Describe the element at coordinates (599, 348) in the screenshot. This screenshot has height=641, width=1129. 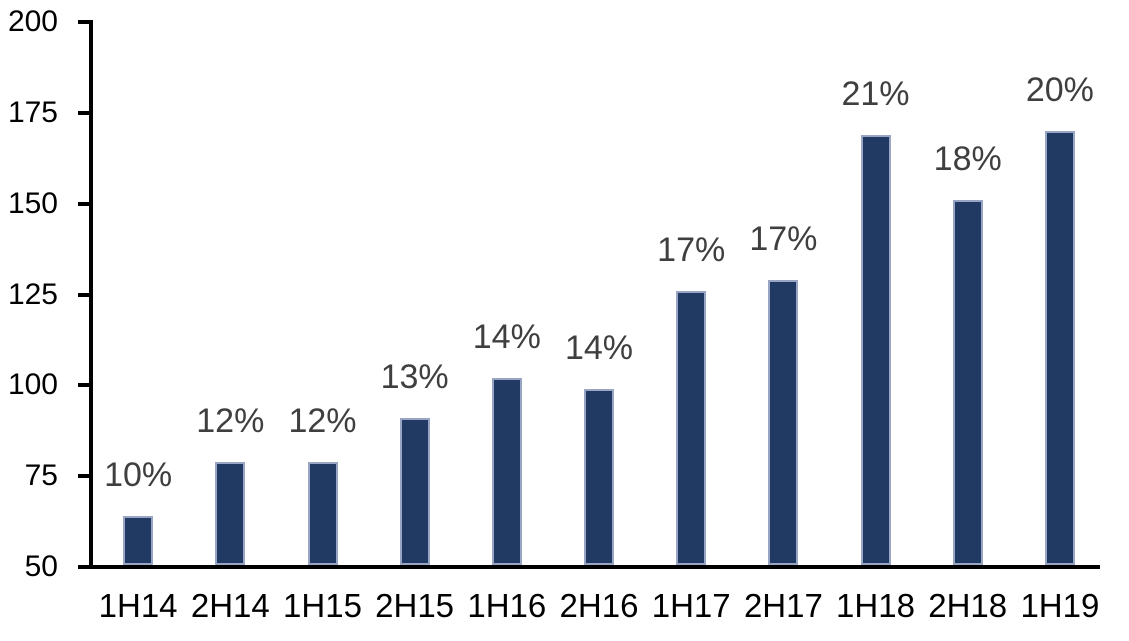
I see `bar-value-label-2H16: 14%` at that location.